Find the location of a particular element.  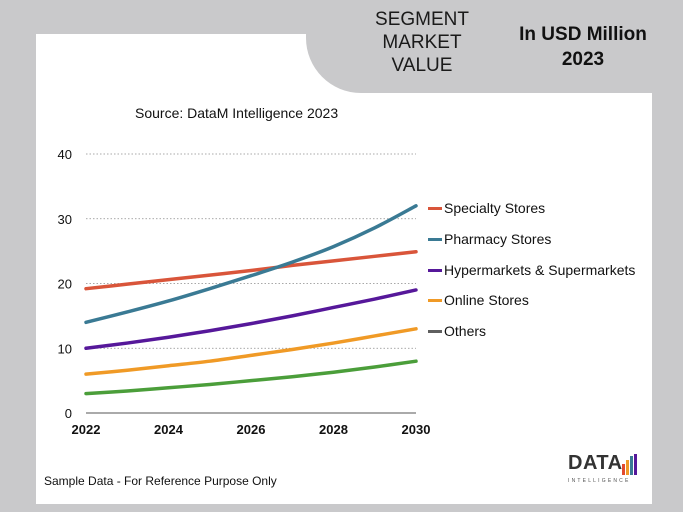

segment-title: SEGMENT MARKET VALUE is located at coordinates (422, 42).